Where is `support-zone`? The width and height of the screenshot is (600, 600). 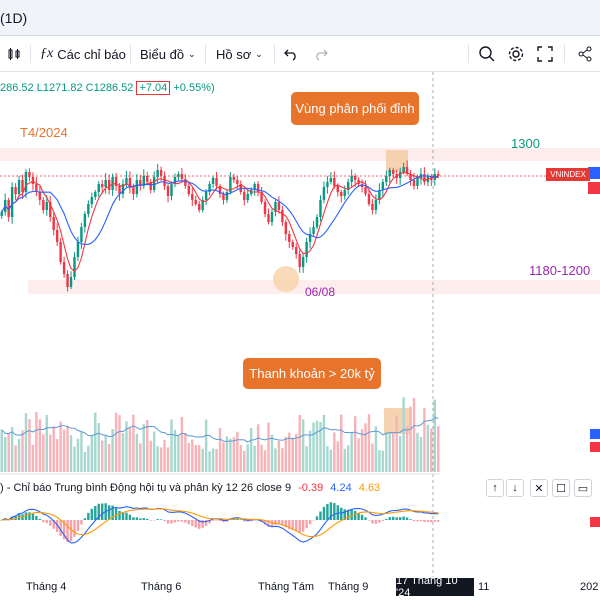 support-zone is located at coordinates (314, 287).